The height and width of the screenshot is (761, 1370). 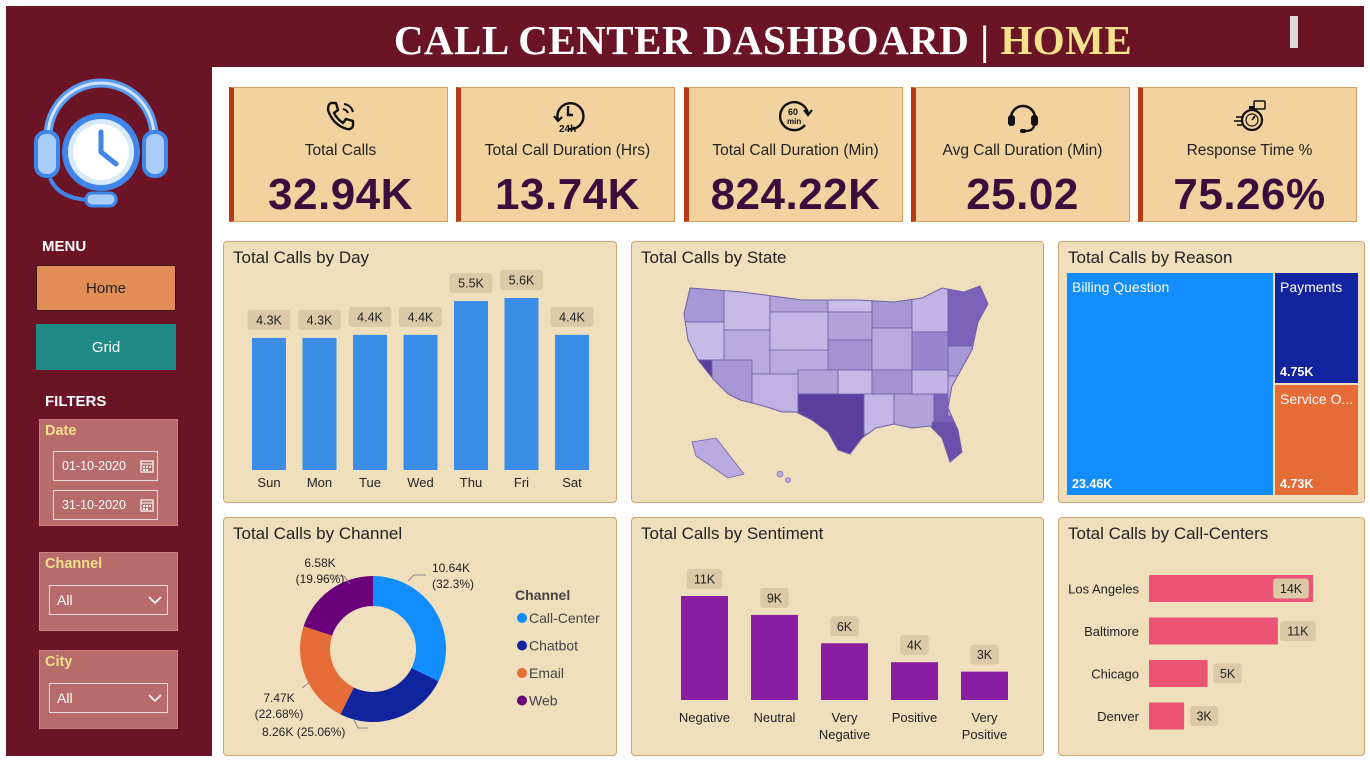 I want to click on donut-slice-email, so click(x=327, y=670).